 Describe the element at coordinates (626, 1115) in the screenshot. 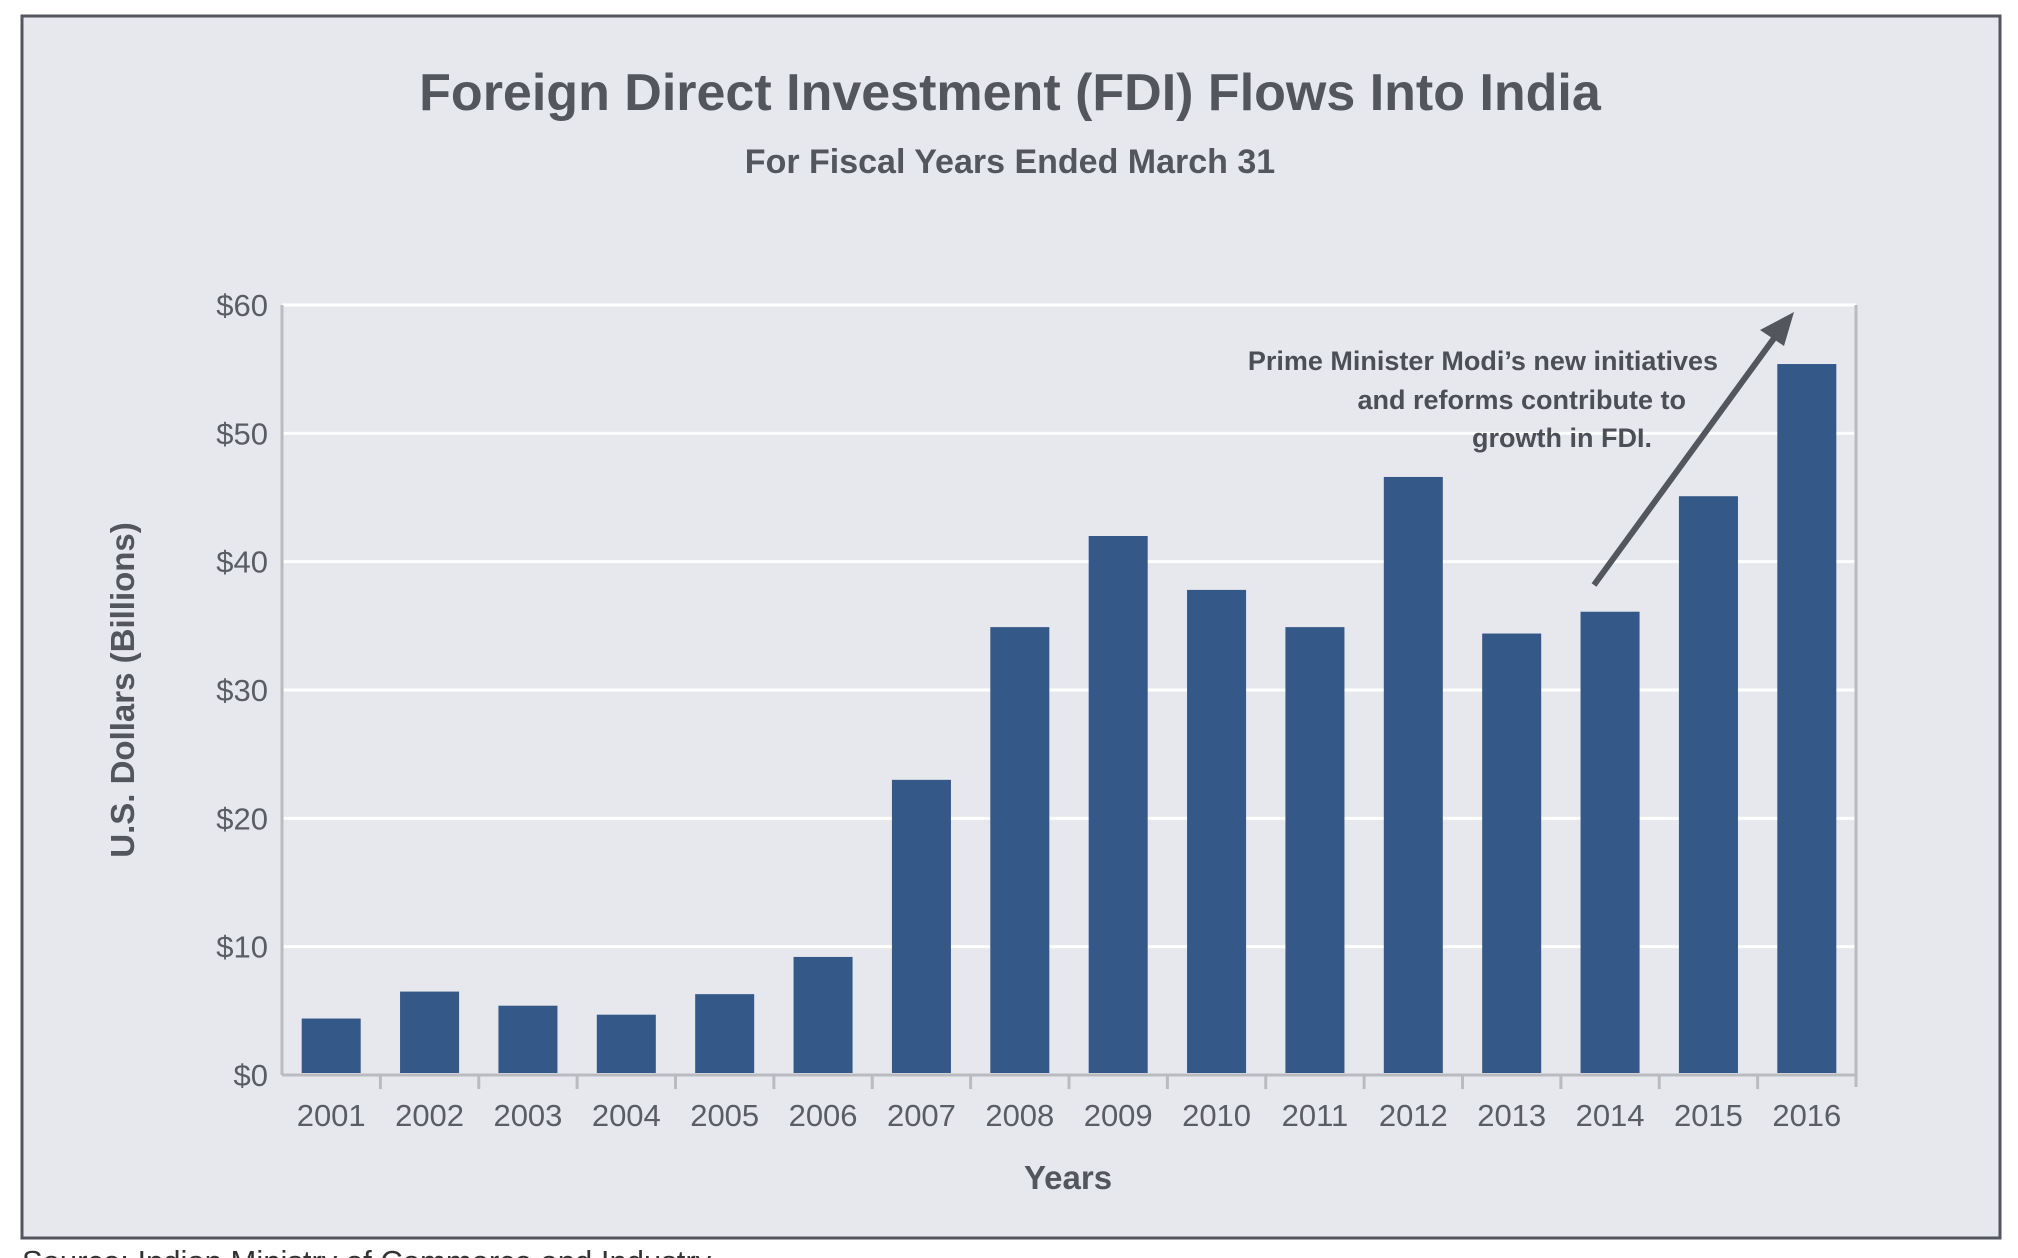

I see `x-tick-label: 2004` at that location.